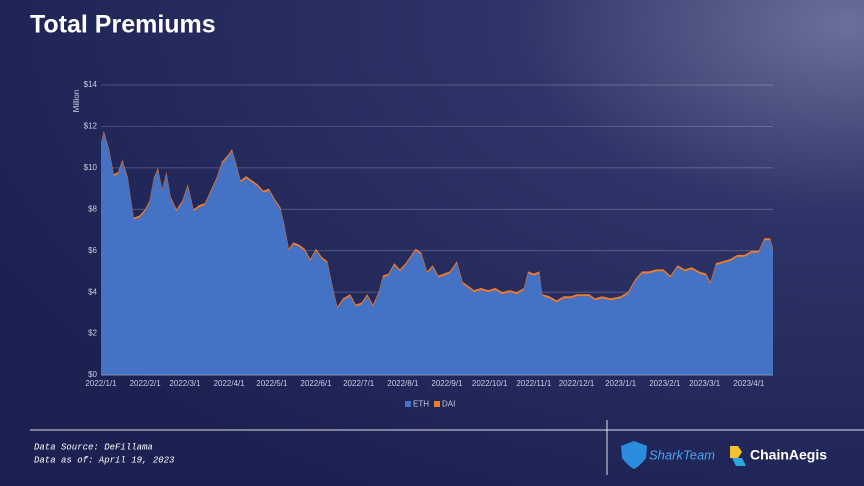 The image size is (864, 486). I want to click on x-tick-label: 2023/4/1, so click(749, 383).